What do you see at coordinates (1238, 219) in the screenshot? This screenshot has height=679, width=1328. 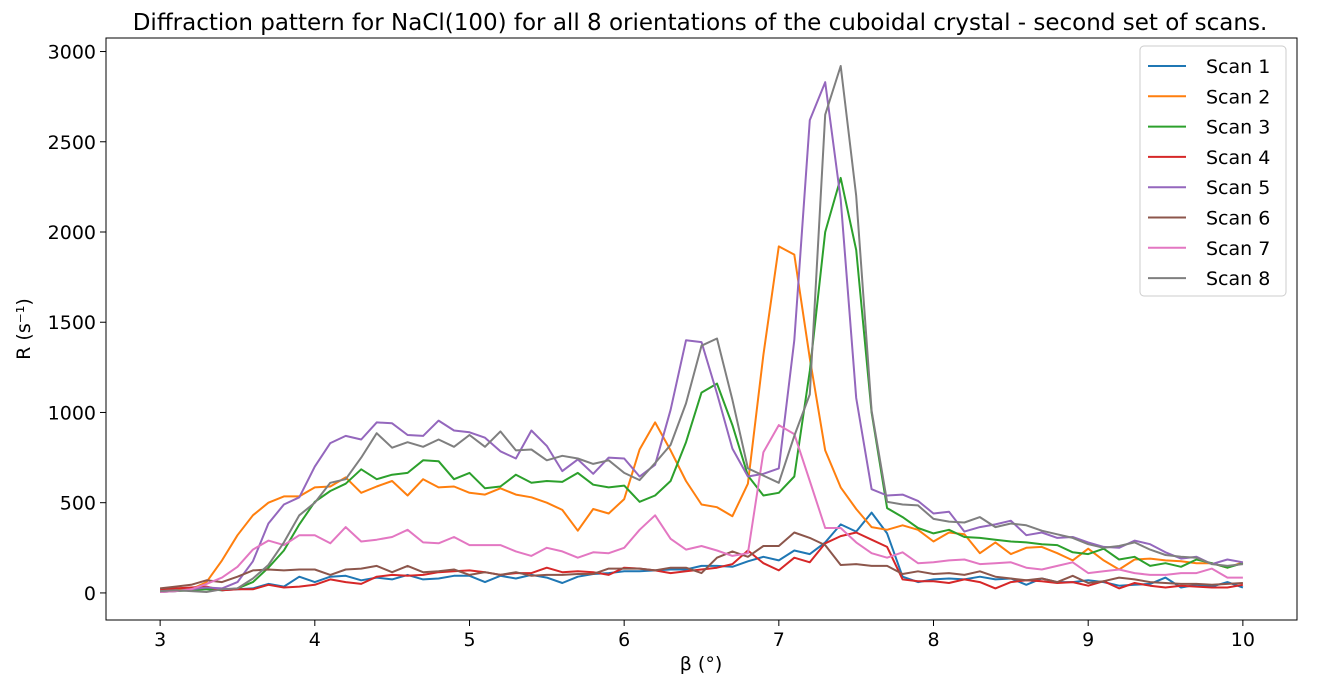 I see `legend-label: Scan 6` at bounding box center [1238, 219].